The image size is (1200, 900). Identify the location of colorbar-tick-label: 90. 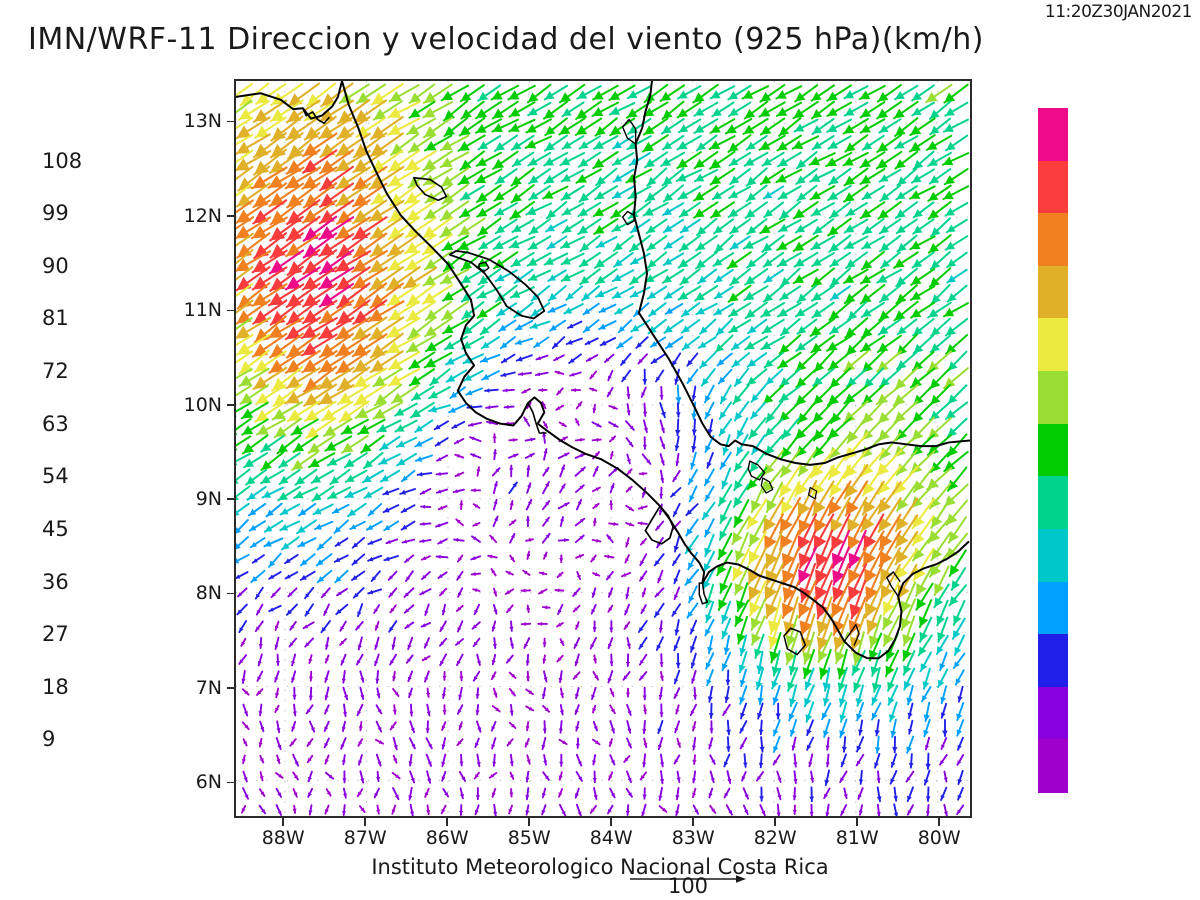
(55, 265).